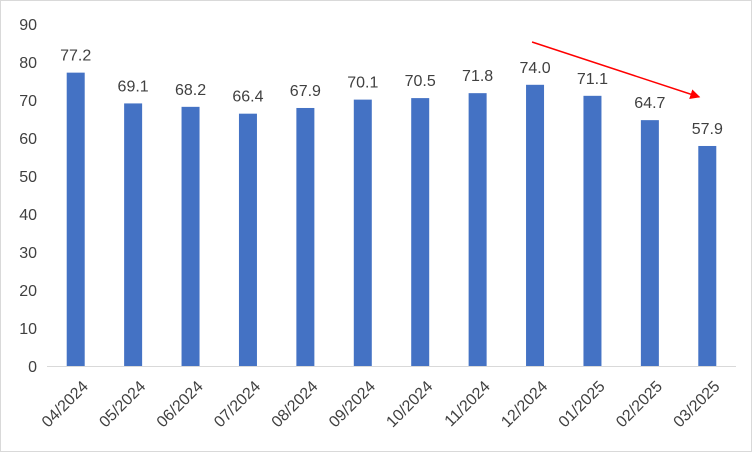  What do you see at coordinates (247, 97) in the screenshot?
I see `data-label: 66.4` at bounding box center [247, 97].